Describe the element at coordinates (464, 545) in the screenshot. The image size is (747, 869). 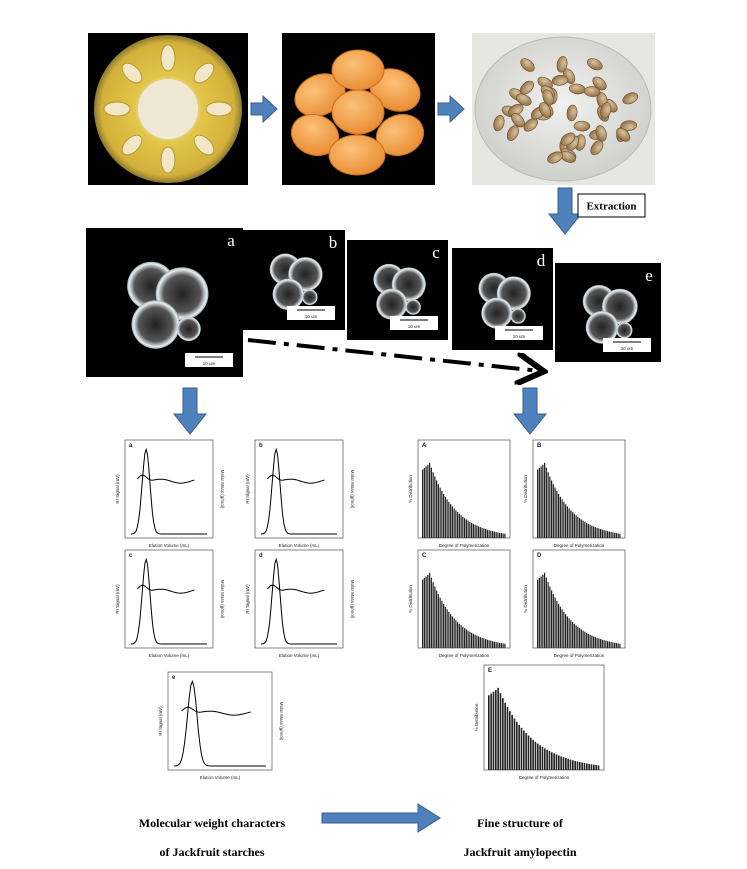
I see `x-axis-title: Degree of Polymerization` at that location.